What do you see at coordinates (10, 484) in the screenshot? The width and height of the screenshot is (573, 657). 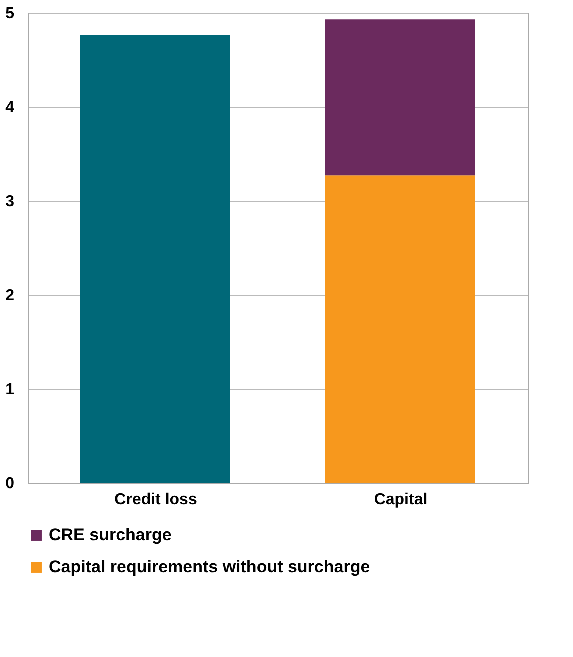 I see `y-tick-label: 0` at bounding box center [10, 484].